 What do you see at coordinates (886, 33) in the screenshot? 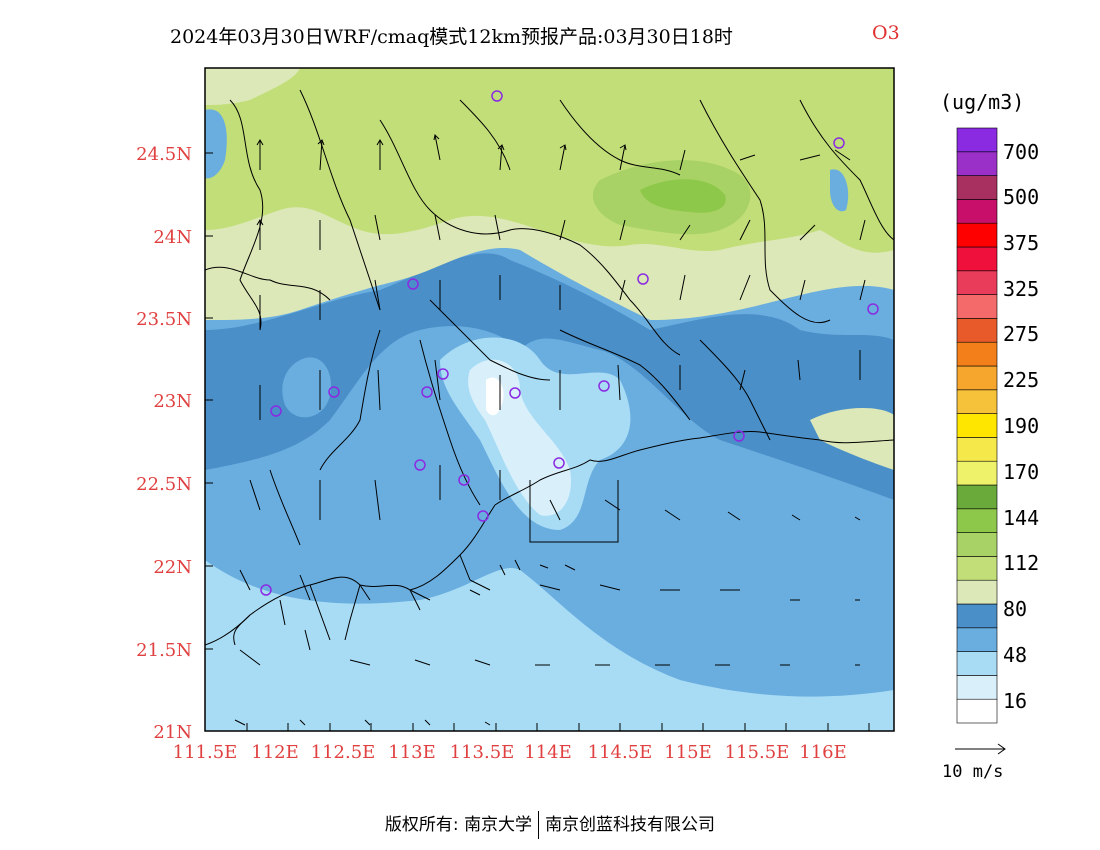
I see `title-pollutant: O3` at bounding box center [886, 33].